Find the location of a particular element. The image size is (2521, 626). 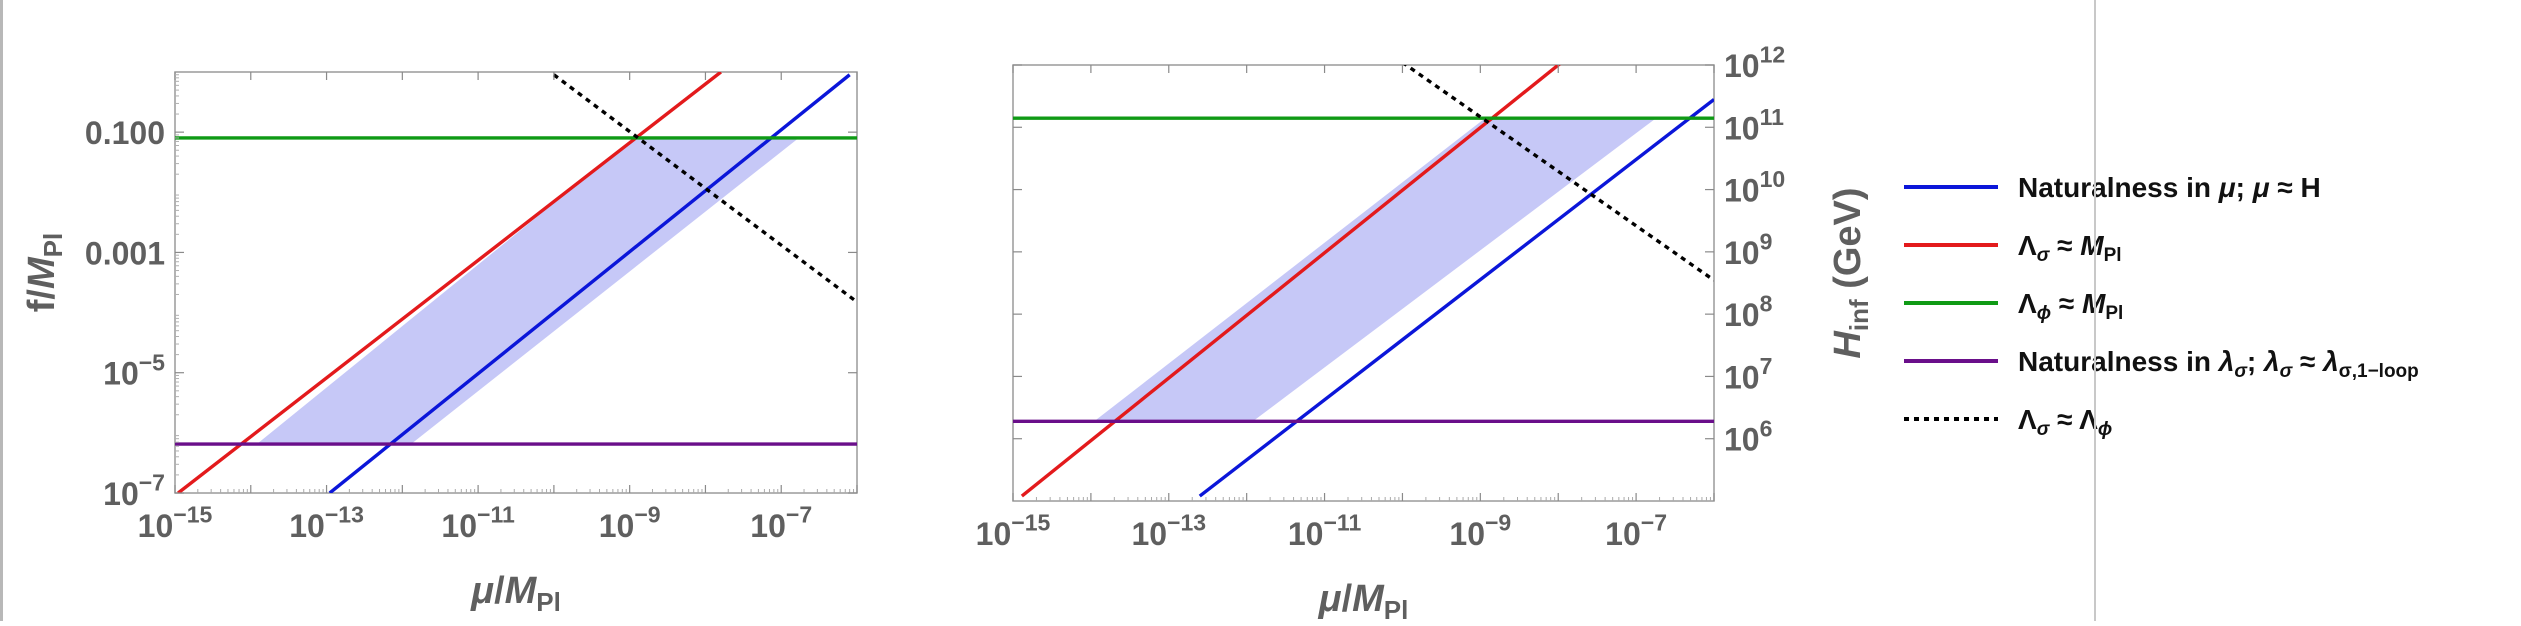

legend-label-3: Λϕ ≈ MPl is located at coordinates (2070, 306).